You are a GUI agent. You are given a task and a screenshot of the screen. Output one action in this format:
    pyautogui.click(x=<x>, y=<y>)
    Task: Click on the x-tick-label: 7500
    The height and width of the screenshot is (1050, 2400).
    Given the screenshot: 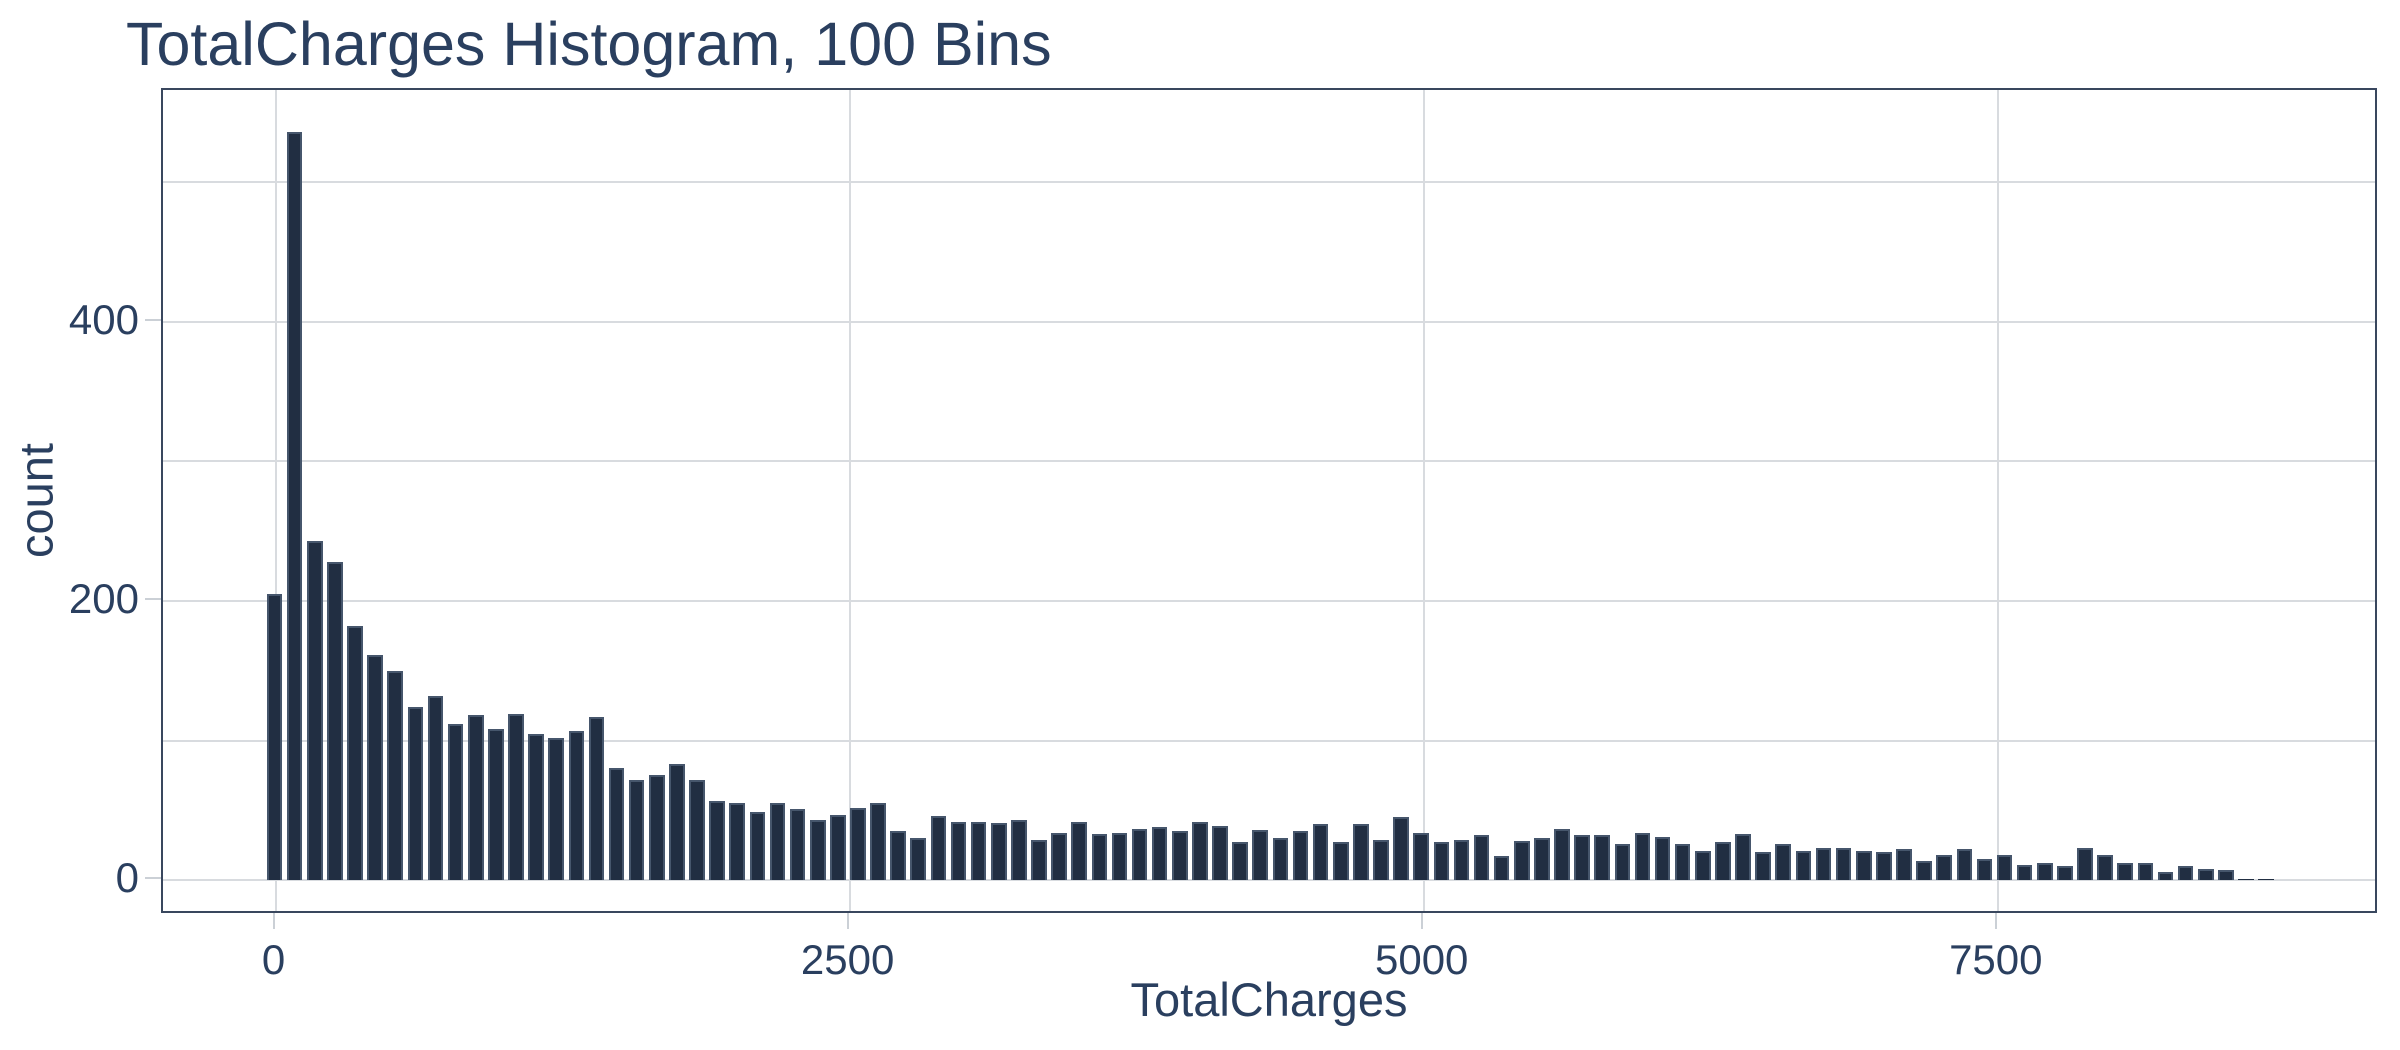 What is the action you would take?
    pyautogui.click(x=1996, y=959)
    